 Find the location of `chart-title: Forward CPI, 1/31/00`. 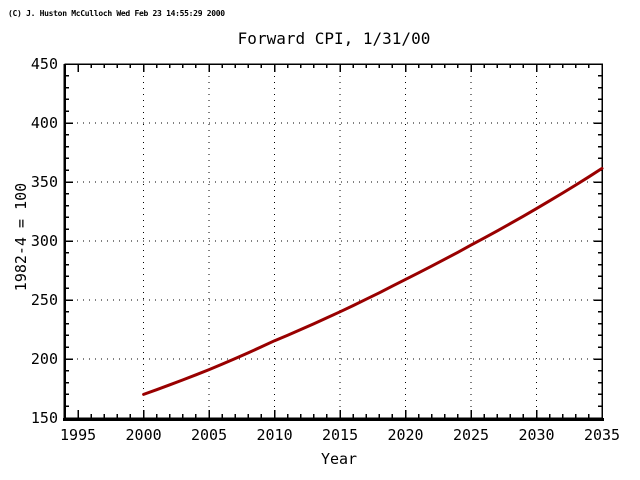

chart-title: Forward CPI, 1/31/00 is located at coordinates (334, 38).